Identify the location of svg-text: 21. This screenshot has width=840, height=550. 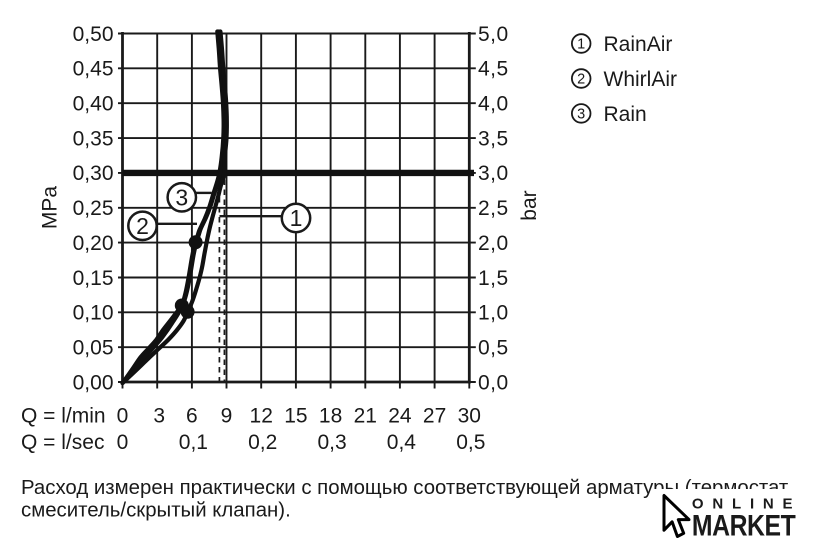
(365, 415).